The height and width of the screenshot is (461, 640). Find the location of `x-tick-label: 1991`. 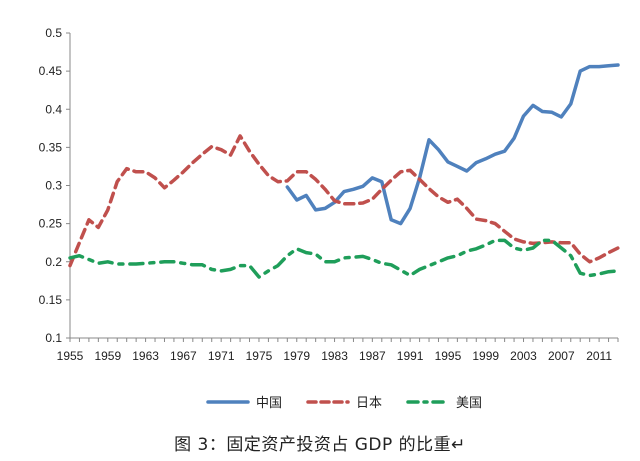

x-tick-label: 1991 is located at coordinates (410, 356).